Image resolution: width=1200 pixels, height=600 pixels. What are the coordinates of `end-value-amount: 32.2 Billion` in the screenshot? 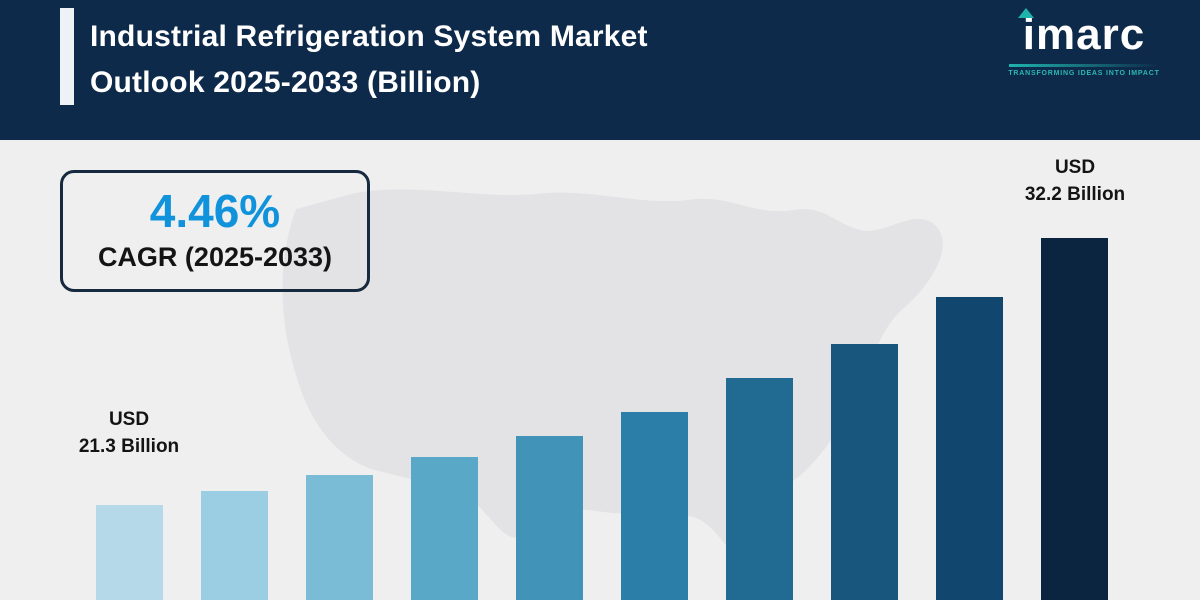 It's located at (1075, 194).